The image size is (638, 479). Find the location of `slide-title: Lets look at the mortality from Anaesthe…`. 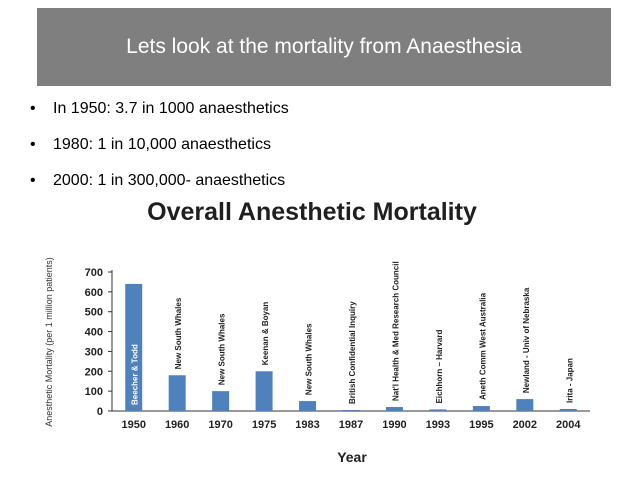

slide-title: Lets look at the mortality from Anaesthe… is located at coordinates (324, 46).